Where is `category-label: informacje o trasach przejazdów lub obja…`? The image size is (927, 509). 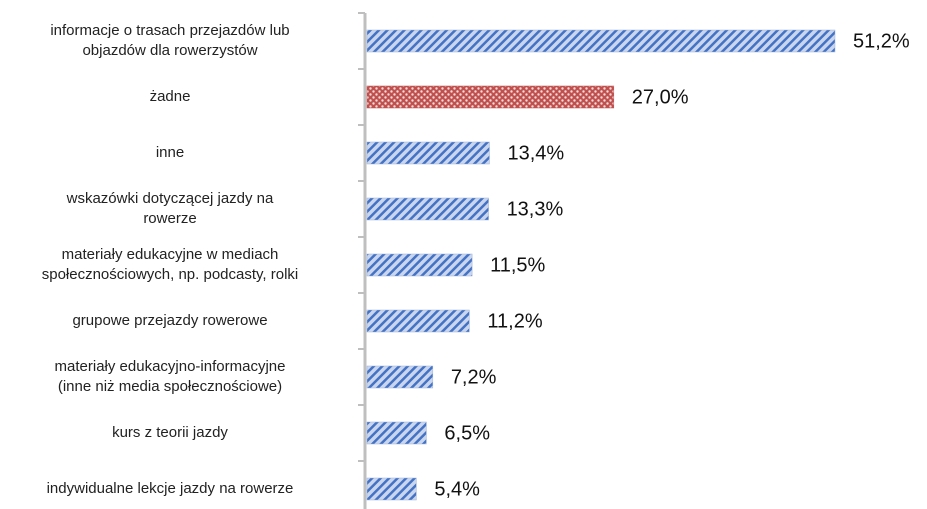
category-label: informacje o trasach przejazdów lub obja… is located at coordinates (170, 40).